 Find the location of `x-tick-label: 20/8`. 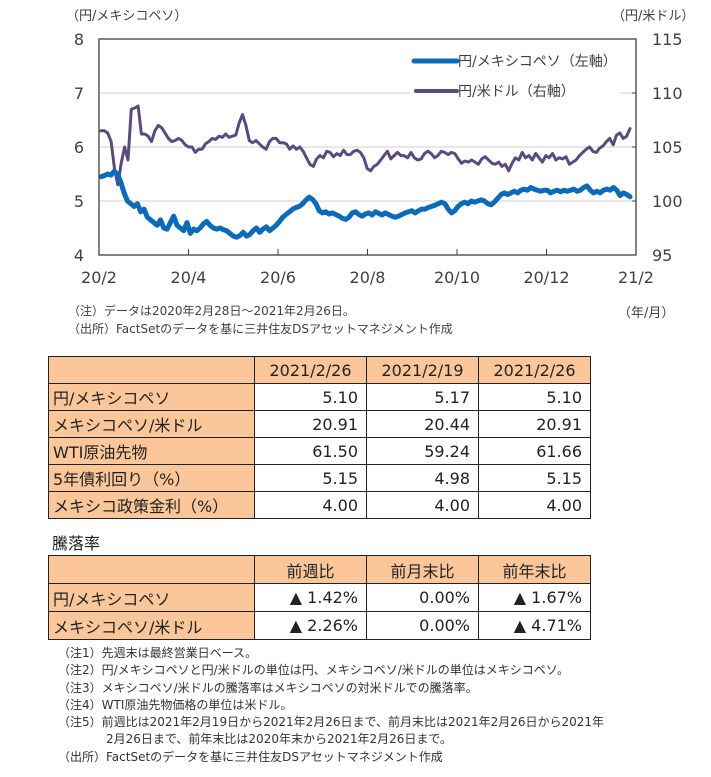

x-tick-label: 20/8 is located at coordinates (368, 277).